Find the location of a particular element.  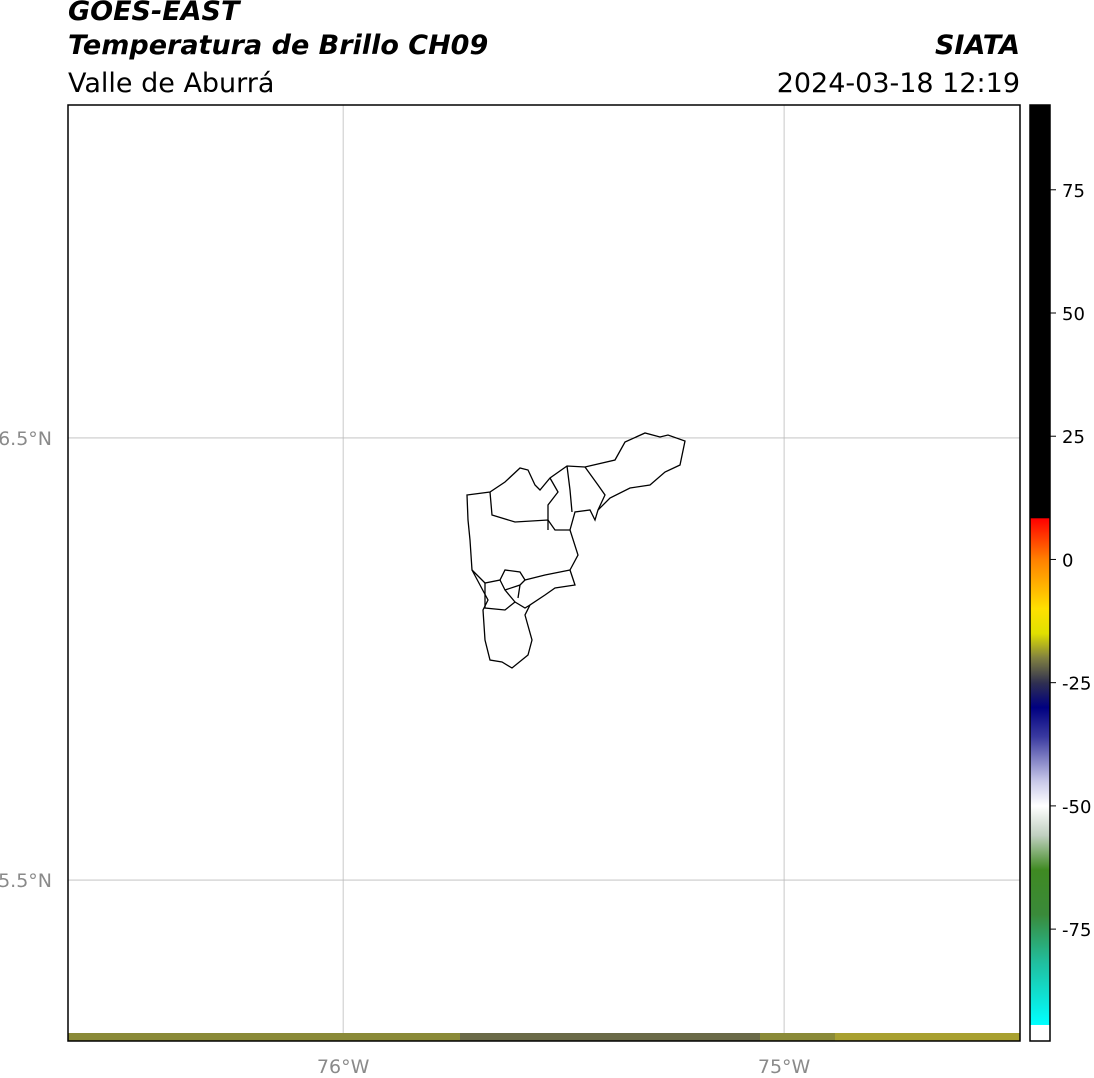

x-tick-label: 75°W is located at coordinates (784, 1067).